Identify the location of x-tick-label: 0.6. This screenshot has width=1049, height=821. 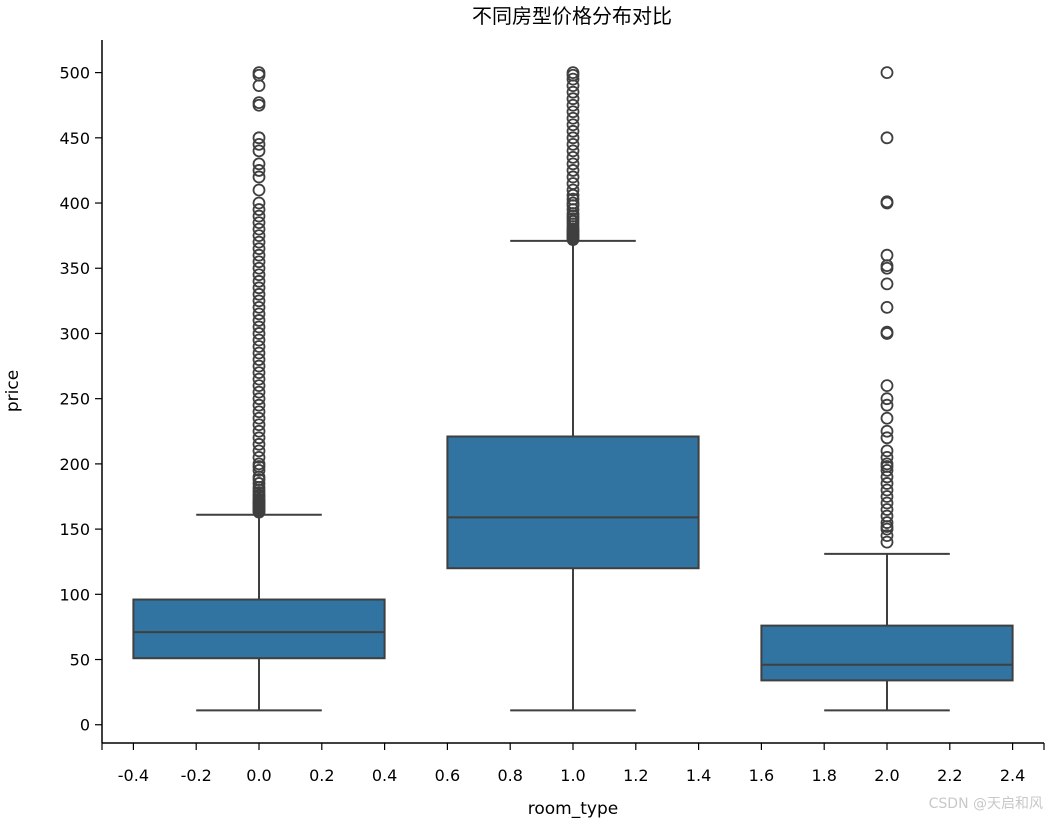
(447, 775).